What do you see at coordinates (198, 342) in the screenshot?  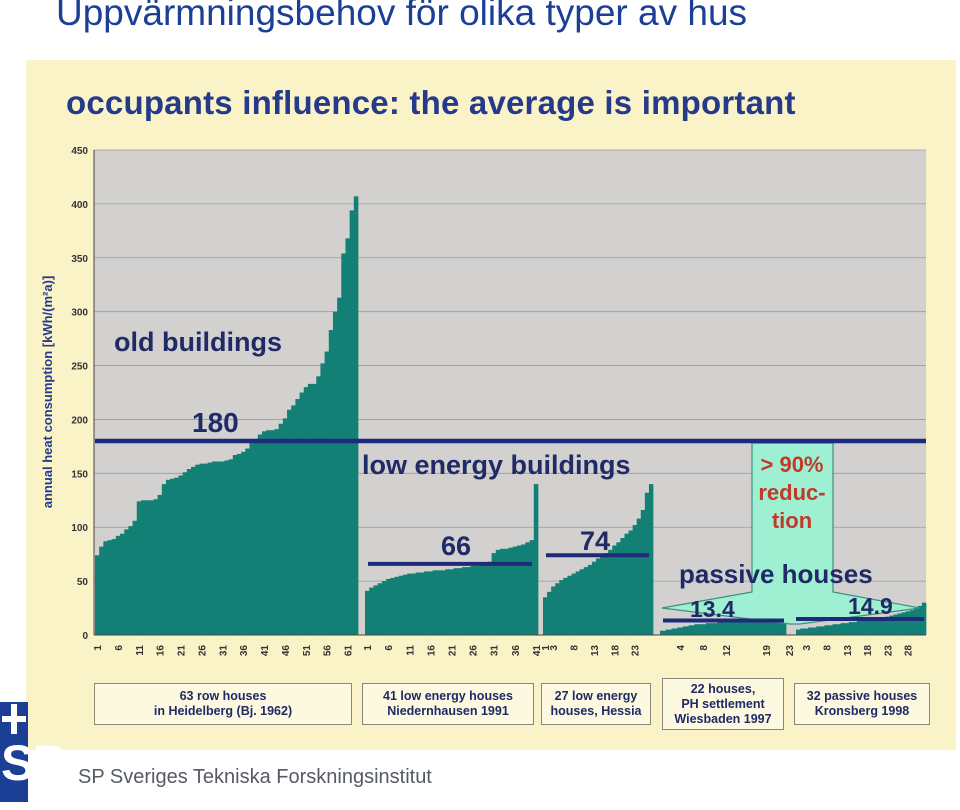 I see `old-buildings-label: old buildings` at bounding box center [198, 342].